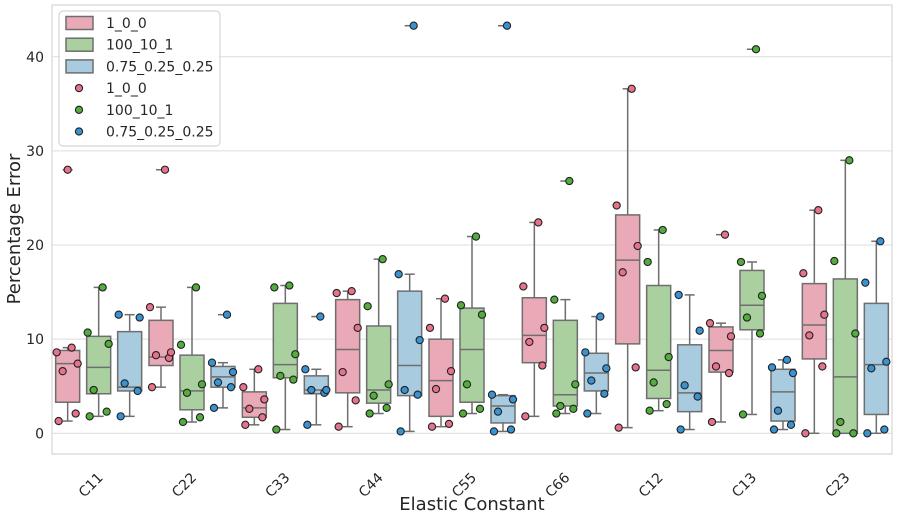 The height and width of the screenshot is (519, 897). What do you see at coordinates (67, 376) in the screenshot?
I see `box-1_0_0-C11` at bounding box center [67, 376].